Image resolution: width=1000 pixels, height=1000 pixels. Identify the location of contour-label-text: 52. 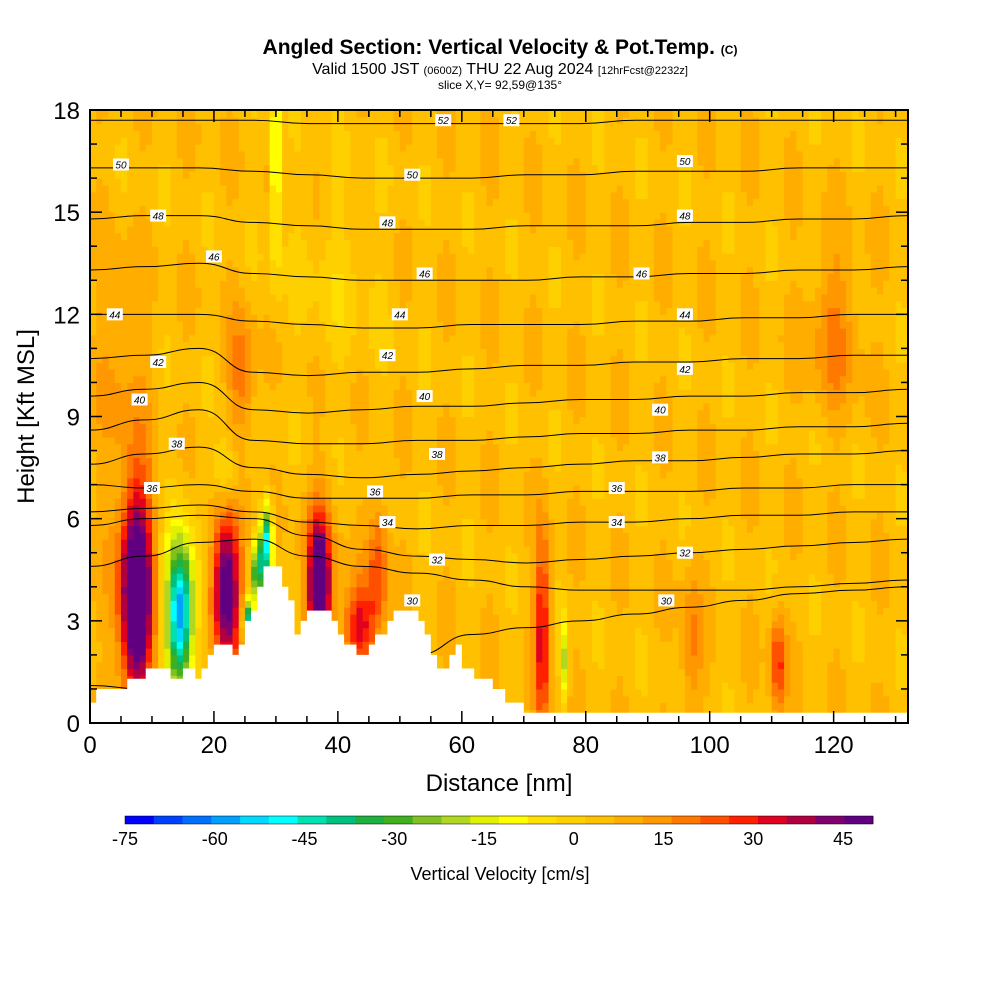
(512, 121).